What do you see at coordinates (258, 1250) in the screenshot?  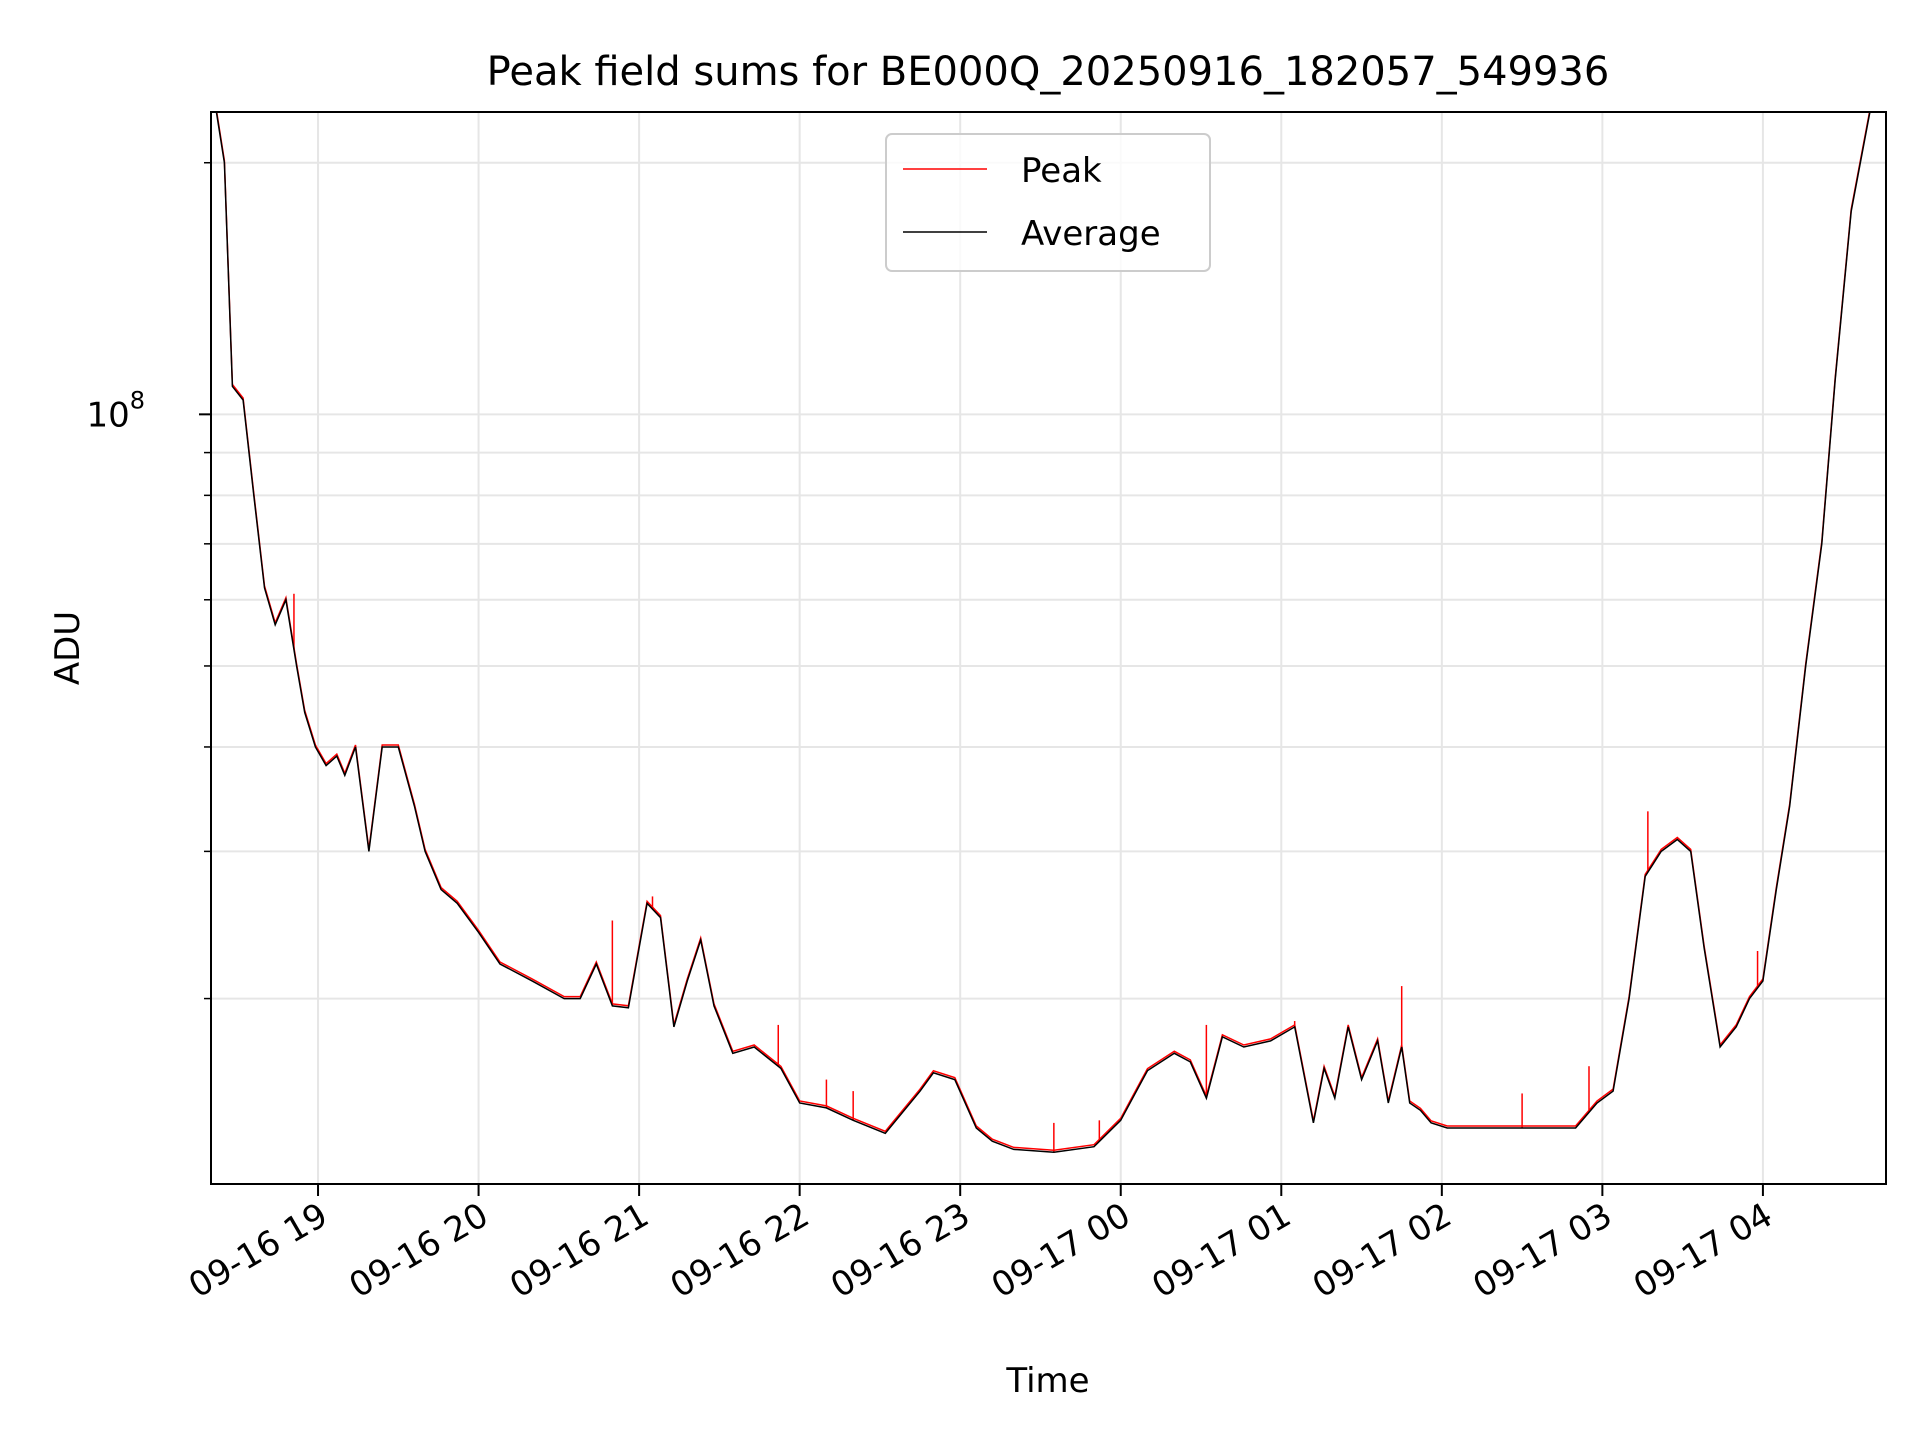 I see `x-tick-label: 09-16 19` at bounding box center [258, 1250].